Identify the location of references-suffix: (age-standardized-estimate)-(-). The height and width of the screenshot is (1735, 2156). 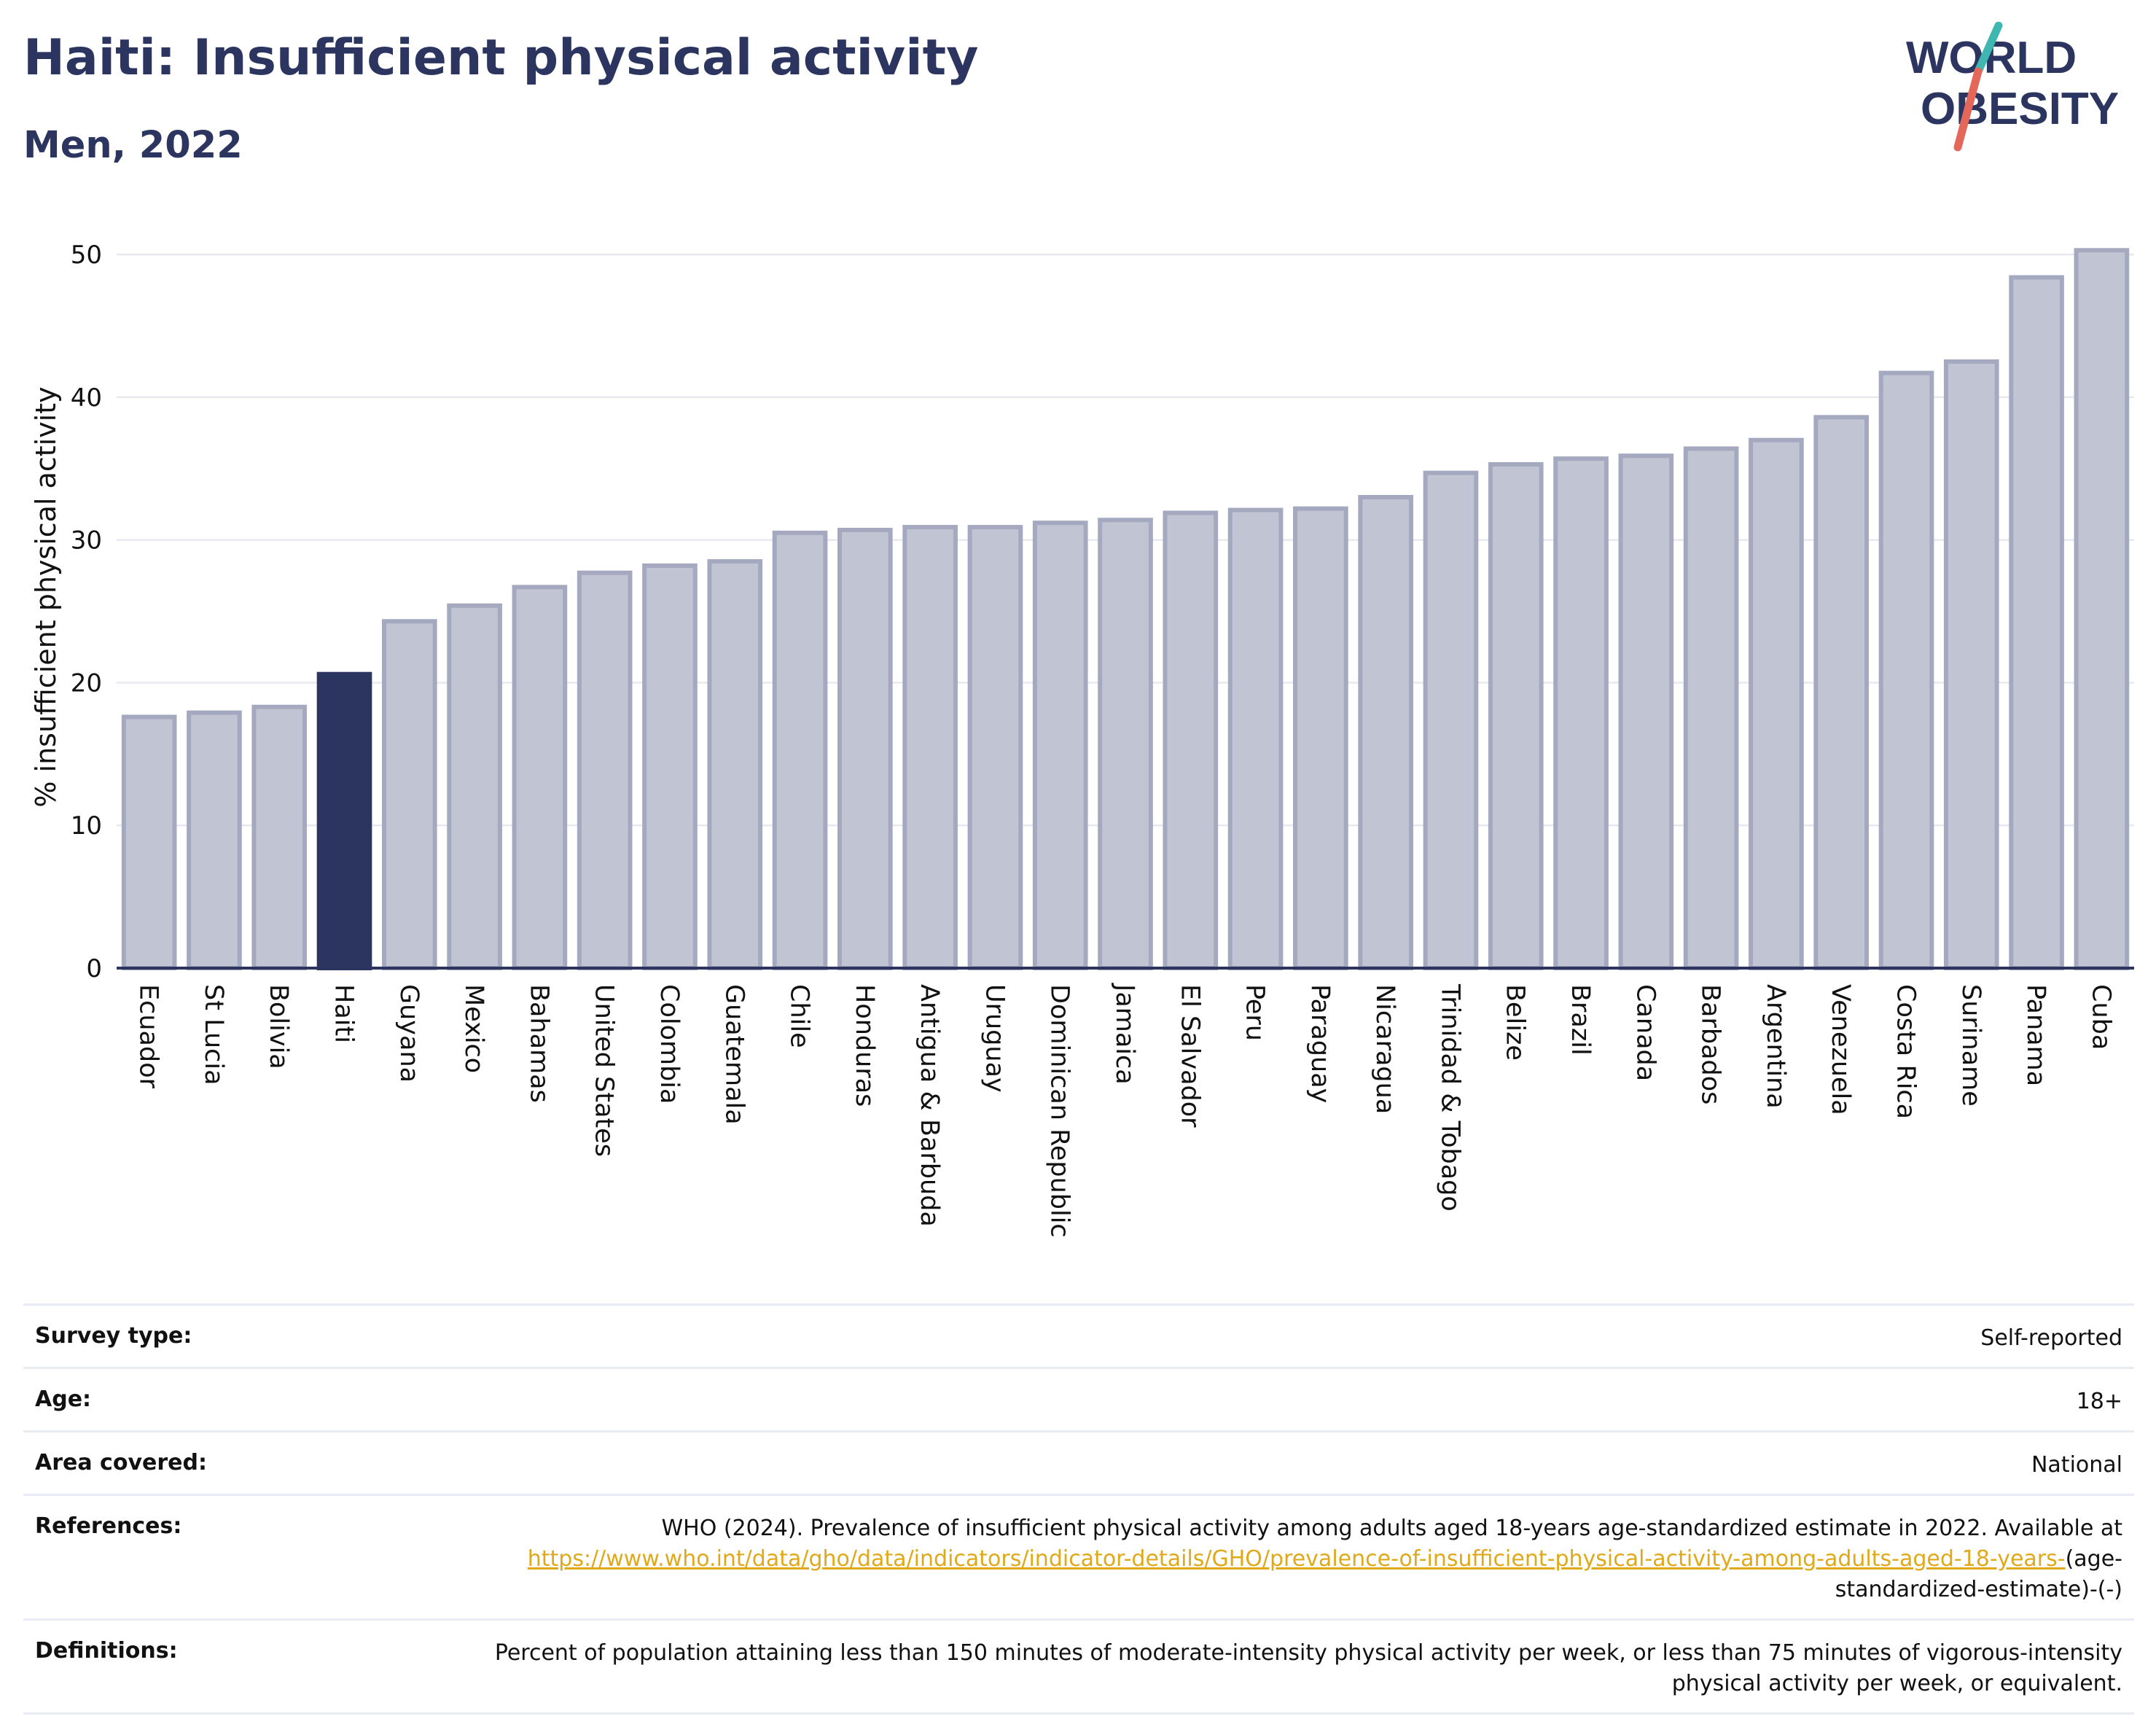
(1979, 1574).